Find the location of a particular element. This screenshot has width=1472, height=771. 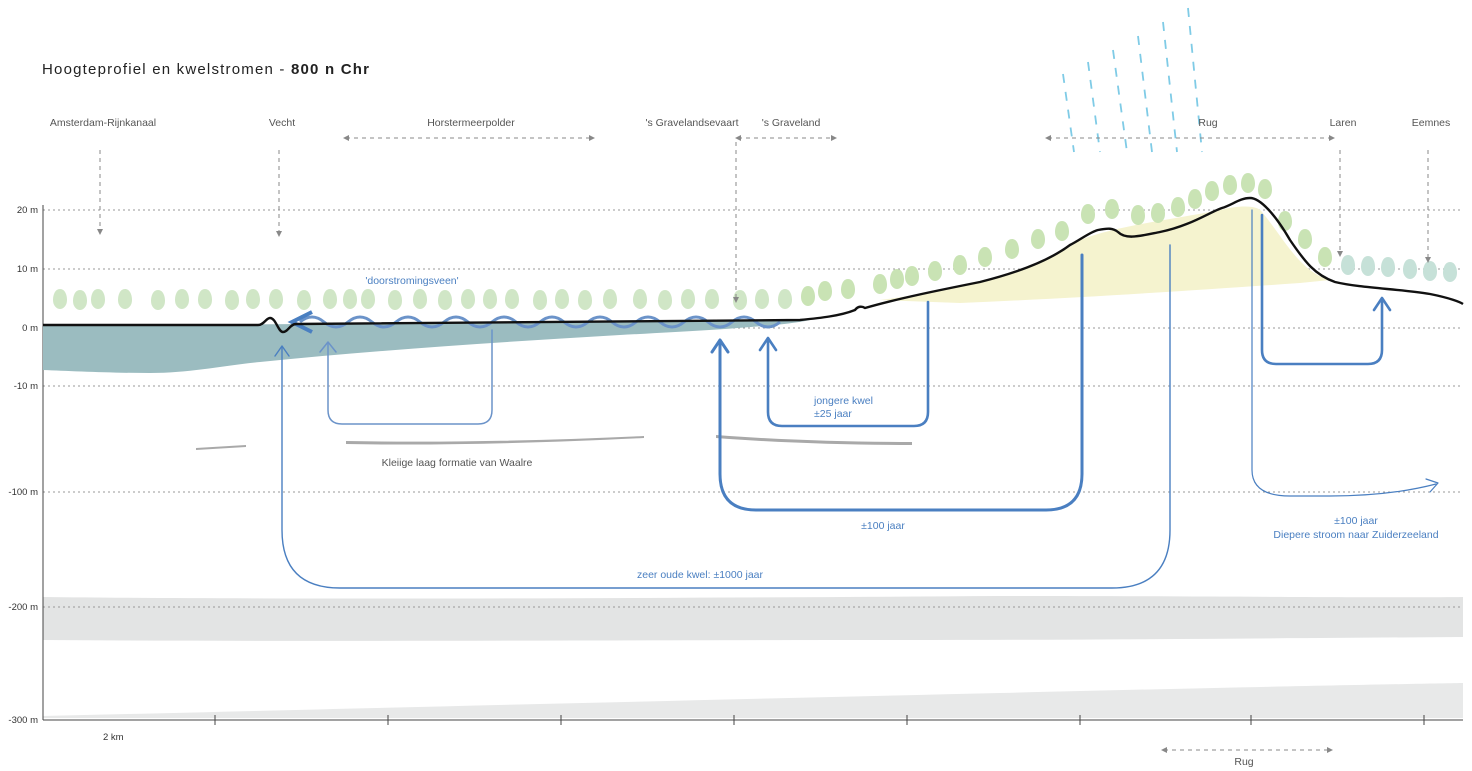

diagram-title: Hoogteprofiel en kwelstromen - 800 n Chr is located at coordinates (206, 69).